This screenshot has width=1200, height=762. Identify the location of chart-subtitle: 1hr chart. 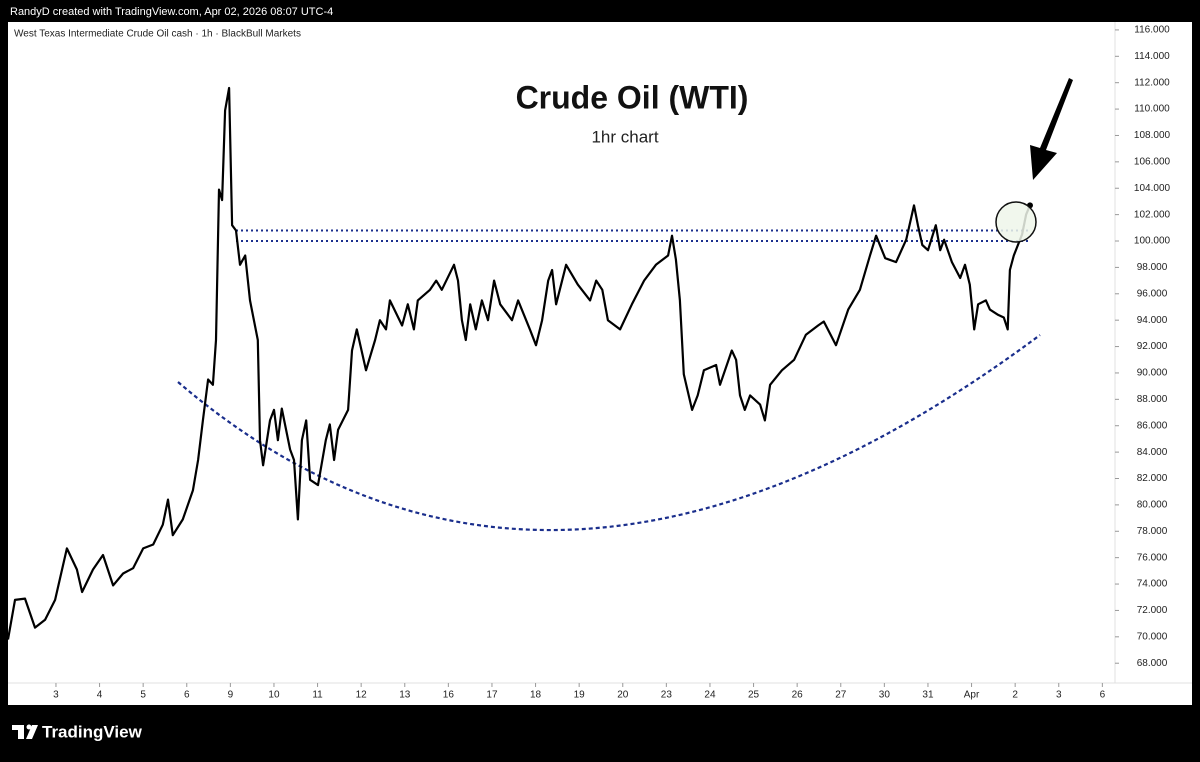
(624, 136).